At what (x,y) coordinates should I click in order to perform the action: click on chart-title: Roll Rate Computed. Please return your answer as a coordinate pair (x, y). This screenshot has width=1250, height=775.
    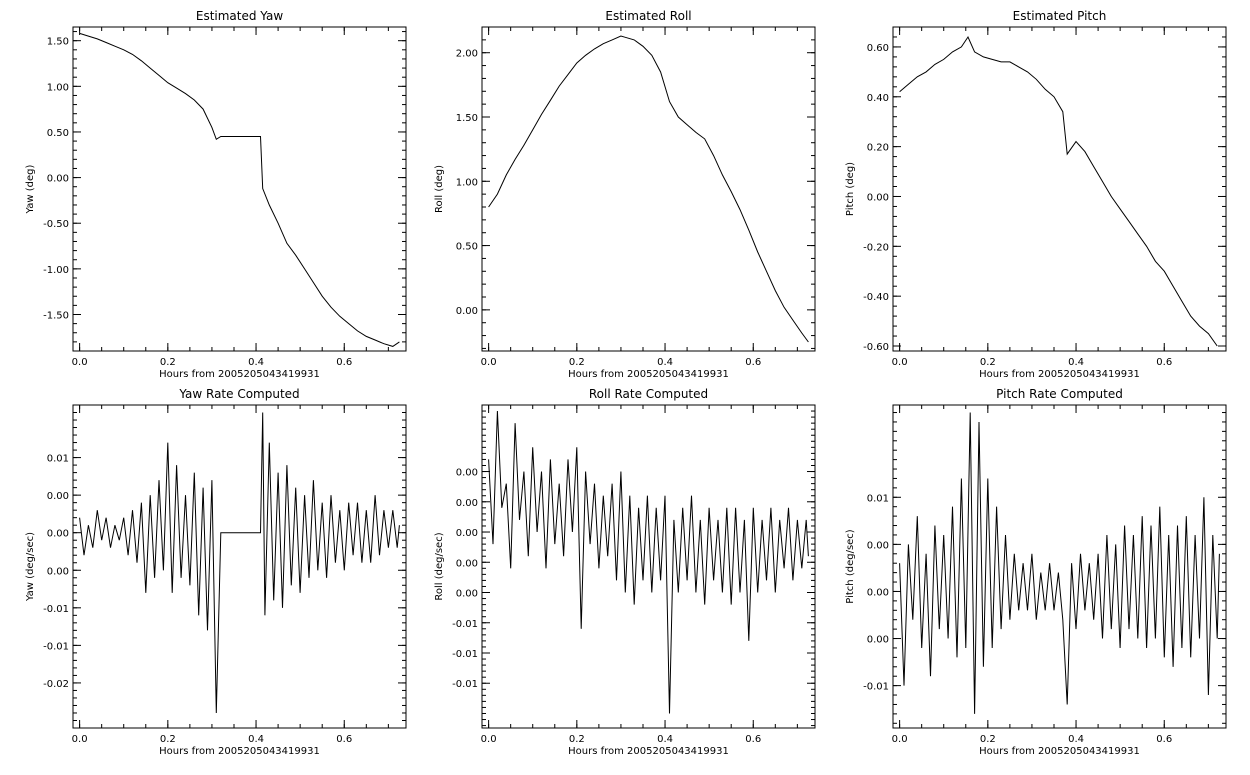
    Looking at the image, I should click on (648, 394).